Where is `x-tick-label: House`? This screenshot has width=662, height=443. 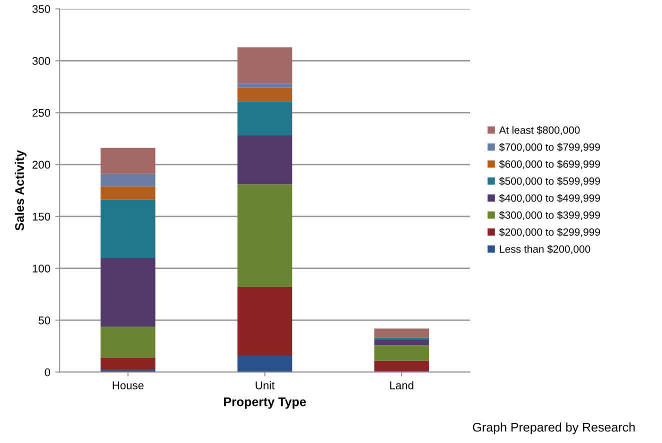 x-tick-label: House is located at coordinates (128, 386).